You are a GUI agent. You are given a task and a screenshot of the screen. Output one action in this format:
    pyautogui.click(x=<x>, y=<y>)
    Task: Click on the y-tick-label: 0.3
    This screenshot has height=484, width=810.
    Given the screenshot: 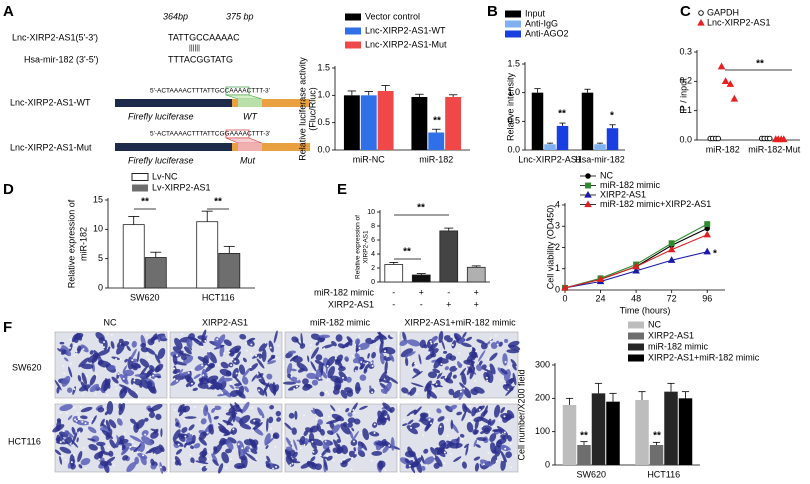 What is the action you would take?
    pyautogui.click(x=685, y=51)
    